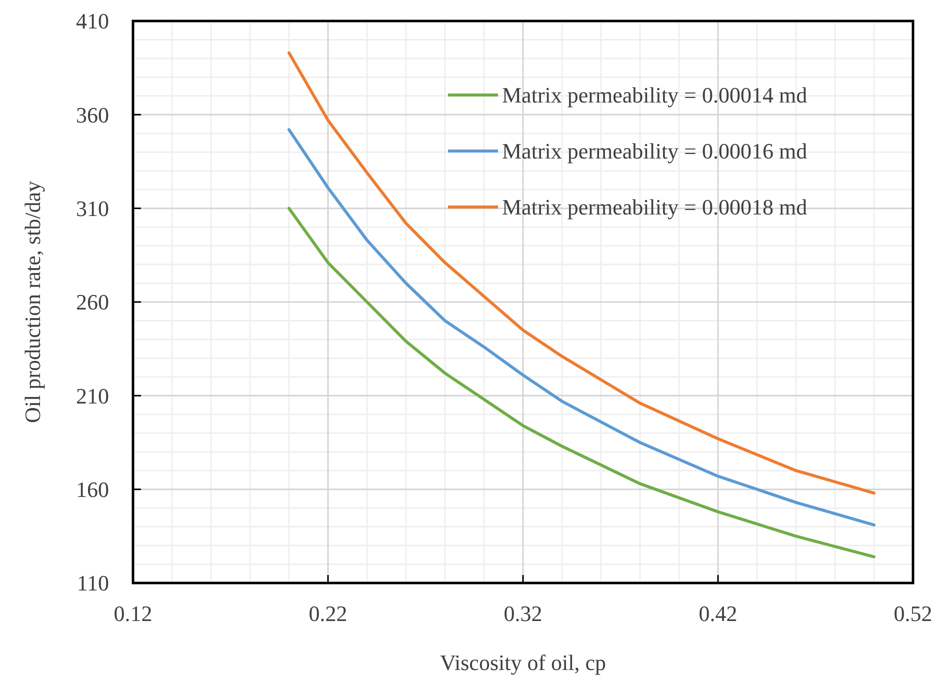 This screenshot has height=693, width=947. What do you see at coordinates (655, 95) in the screenshot?
I see `legend-label: Matrix permeability = 0.00014 md` at bounding box center [655, 95].